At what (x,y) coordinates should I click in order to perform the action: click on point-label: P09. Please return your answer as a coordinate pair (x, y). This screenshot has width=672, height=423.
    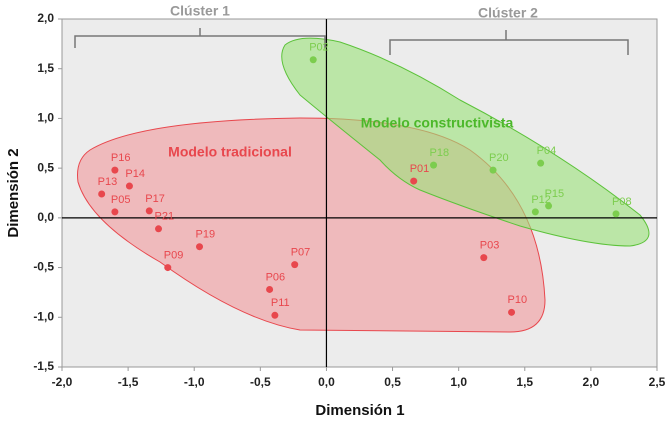
    Looking at the image, I should click on (174, 255).